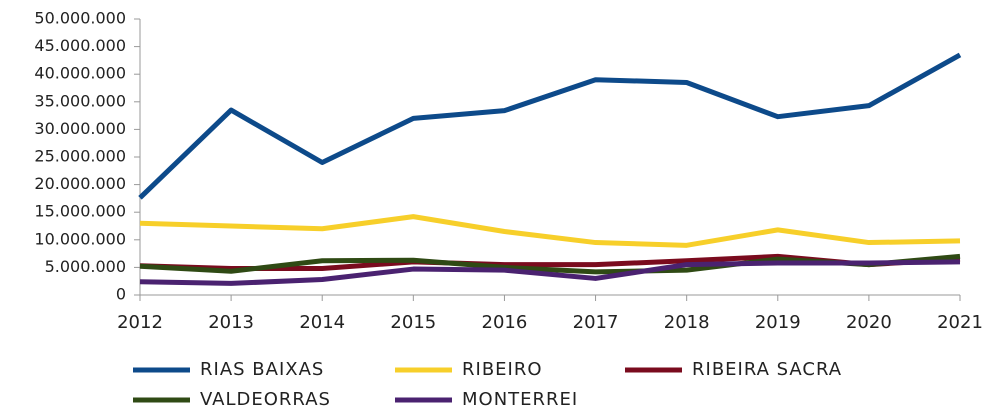 The image size is (987, 410). Describe the element at coordinates (767, 369) in the screenshot. I see `legend-label: RIBEIRA SACRA` at that location.